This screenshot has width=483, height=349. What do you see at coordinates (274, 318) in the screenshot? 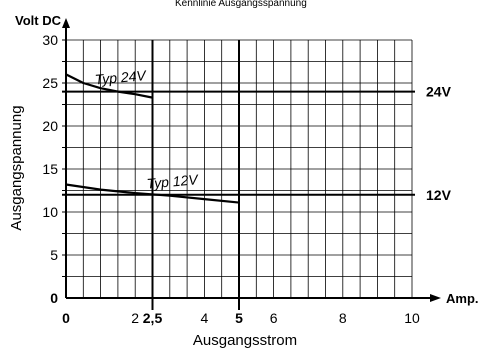
I see `x-tick-label: 6` at bounding box center [274, 318].